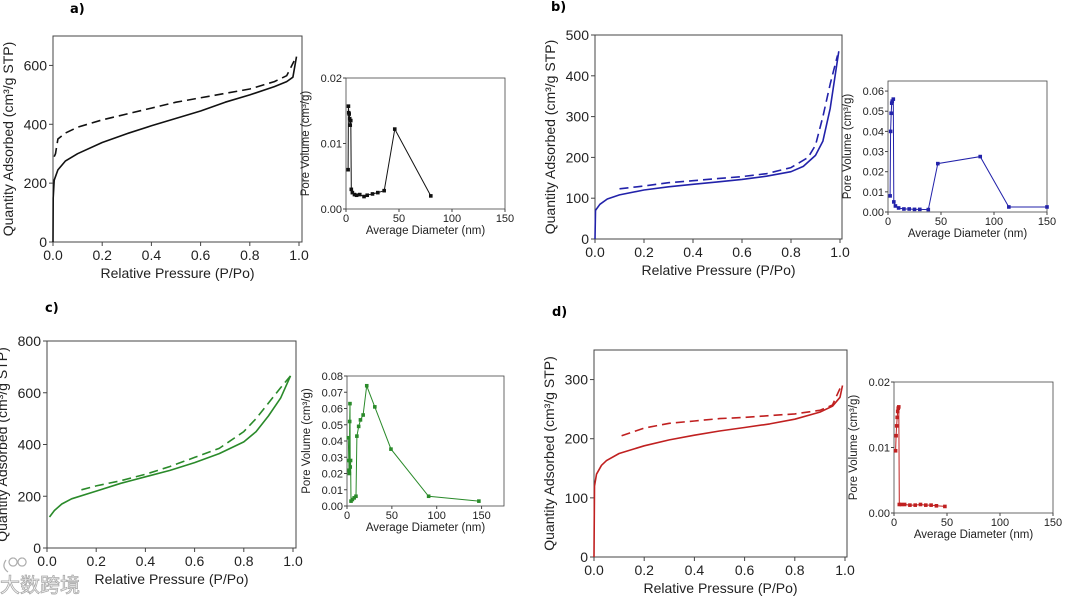 The height and width of the screenshot is (596, 1080). I want to click on y-tick-label: 0.04, so click(873, 132).